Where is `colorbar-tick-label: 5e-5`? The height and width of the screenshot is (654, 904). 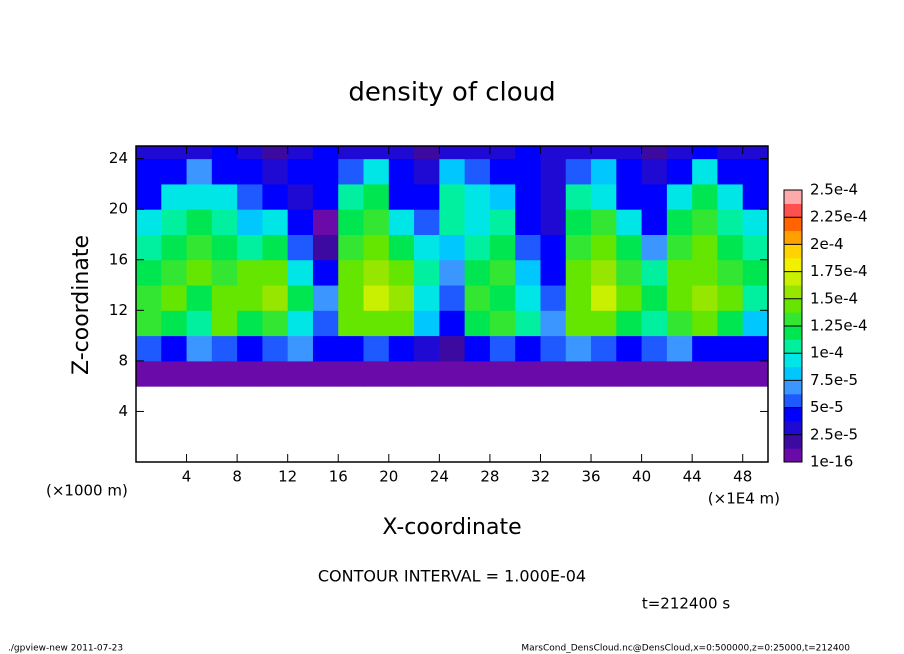
colorbar-tick-label: 5e-5 is located at coordinates (827, 407).